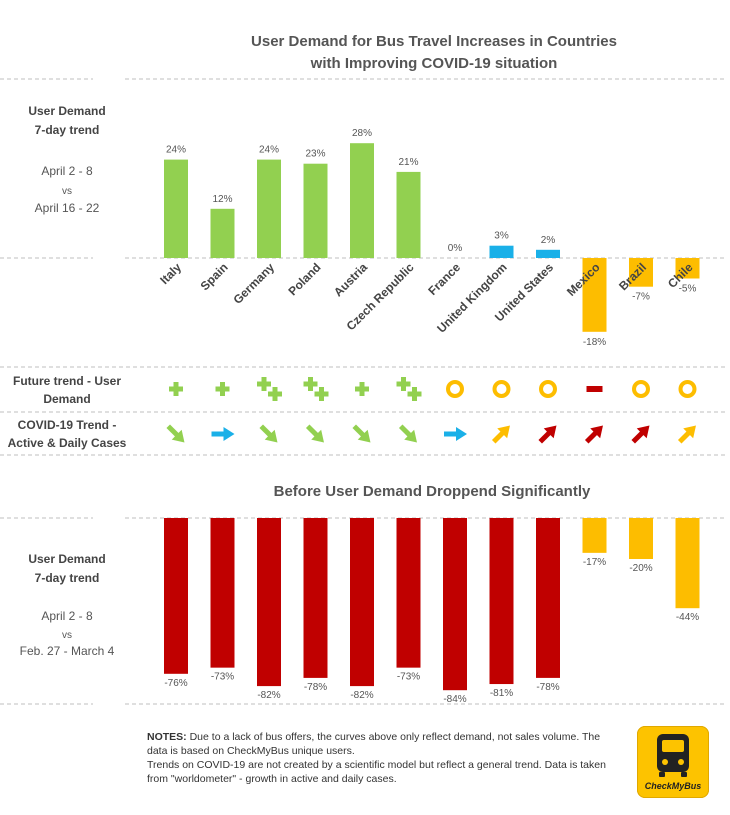  I want to click on chart2-data-label: -84%, so click(454, 699).